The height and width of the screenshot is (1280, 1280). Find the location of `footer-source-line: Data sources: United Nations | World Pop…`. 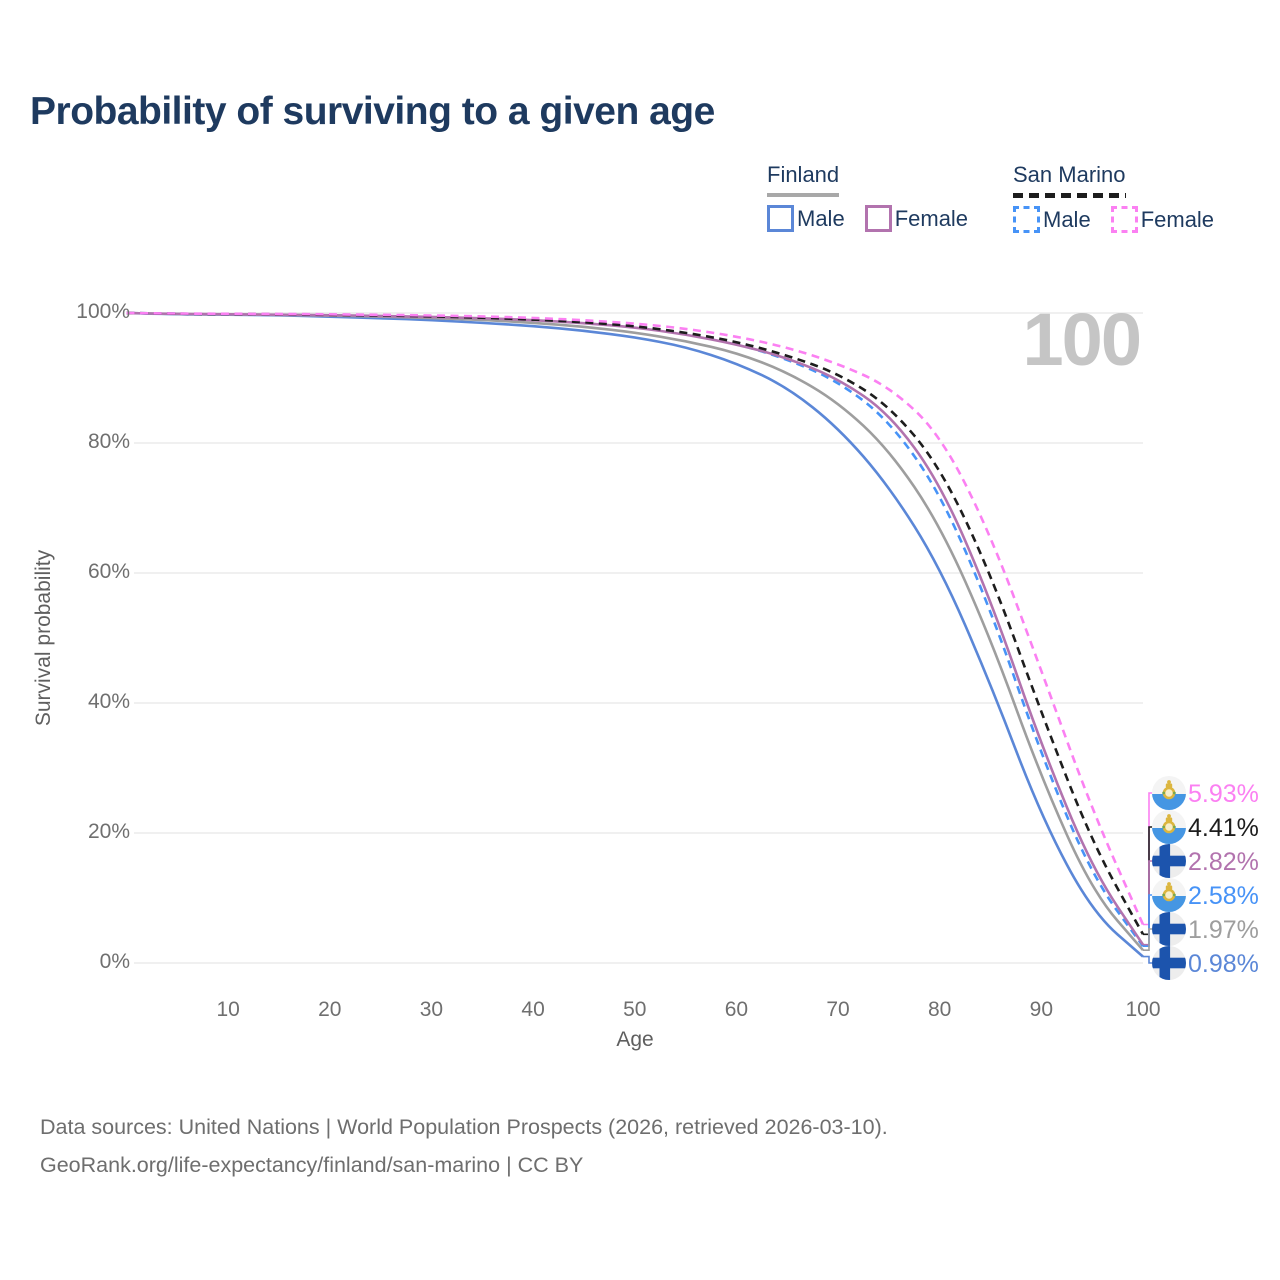

footer-source-line: Data sources: United Nations | World Pop… is located at coordinates (464, 1127).